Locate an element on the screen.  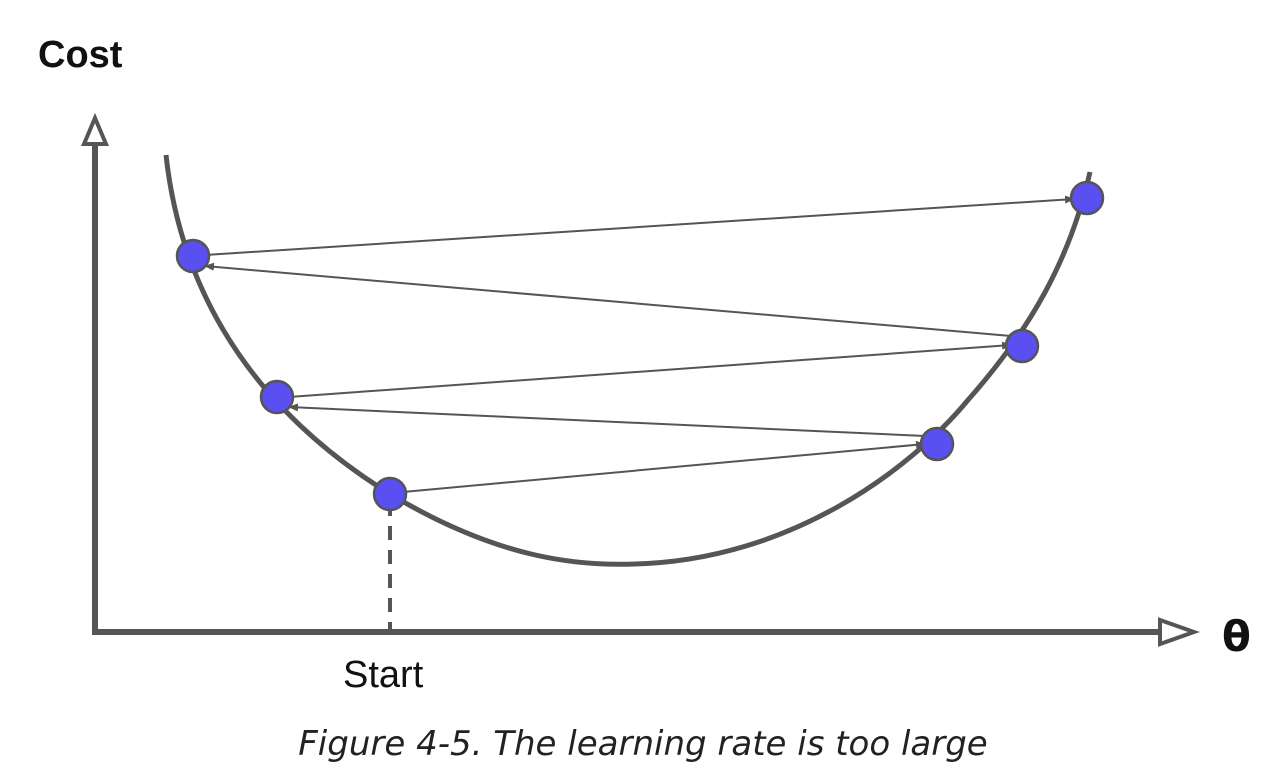
y-axis-label: Cost is located at coordinates (80, 55).